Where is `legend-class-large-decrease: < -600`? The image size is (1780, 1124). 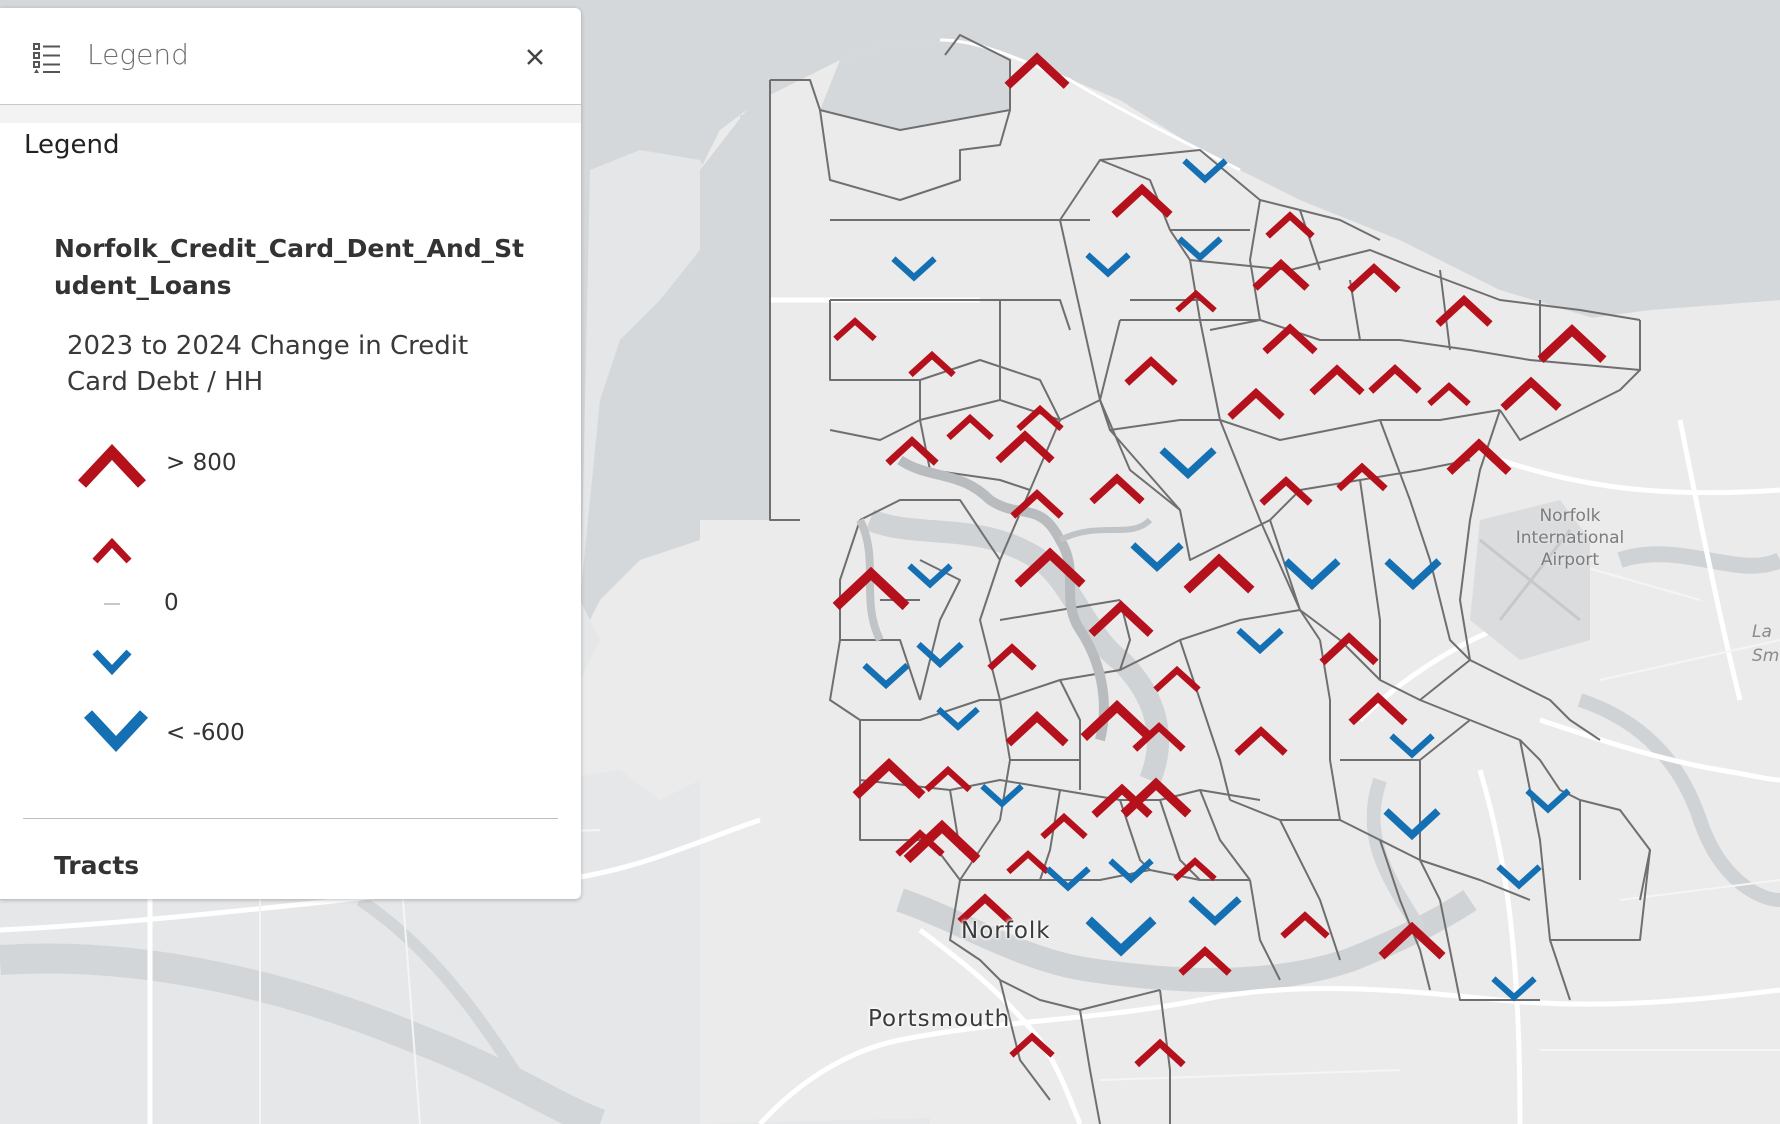 legend-class-large-decrease: < -600 is located at coordinates (270, 730).